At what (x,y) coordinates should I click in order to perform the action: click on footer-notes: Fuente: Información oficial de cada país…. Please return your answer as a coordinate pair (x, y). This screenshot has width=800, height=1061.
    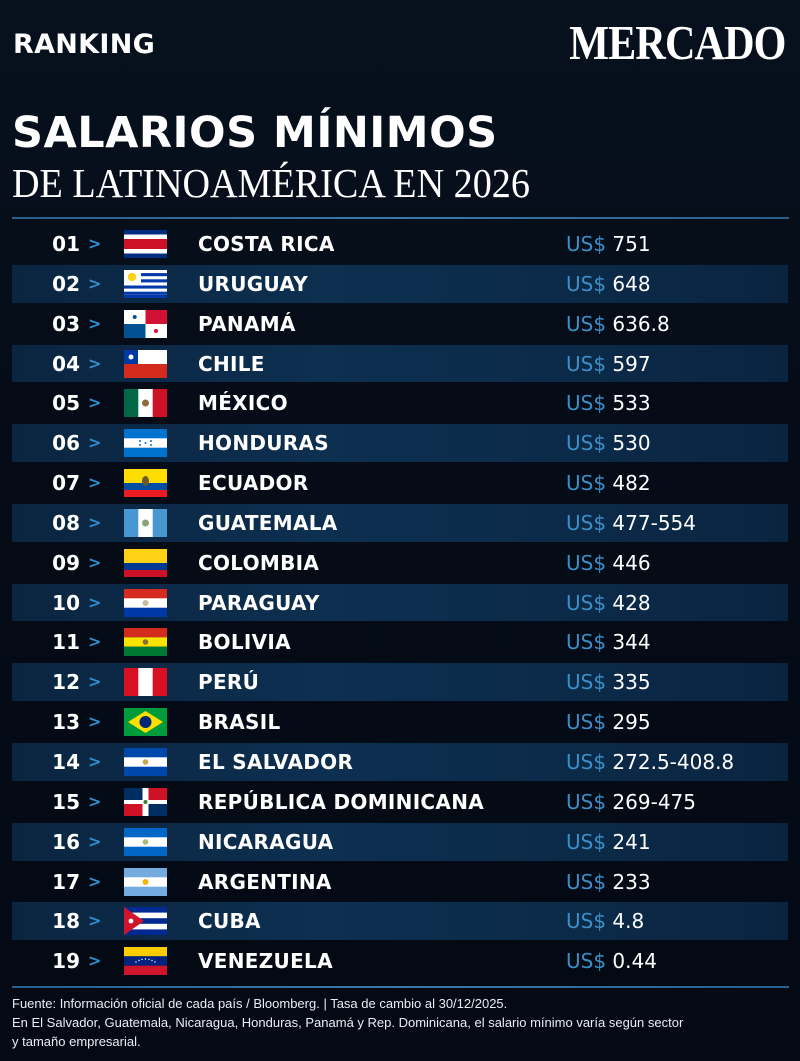
    Looking at the image, I should click on (402, 1022).